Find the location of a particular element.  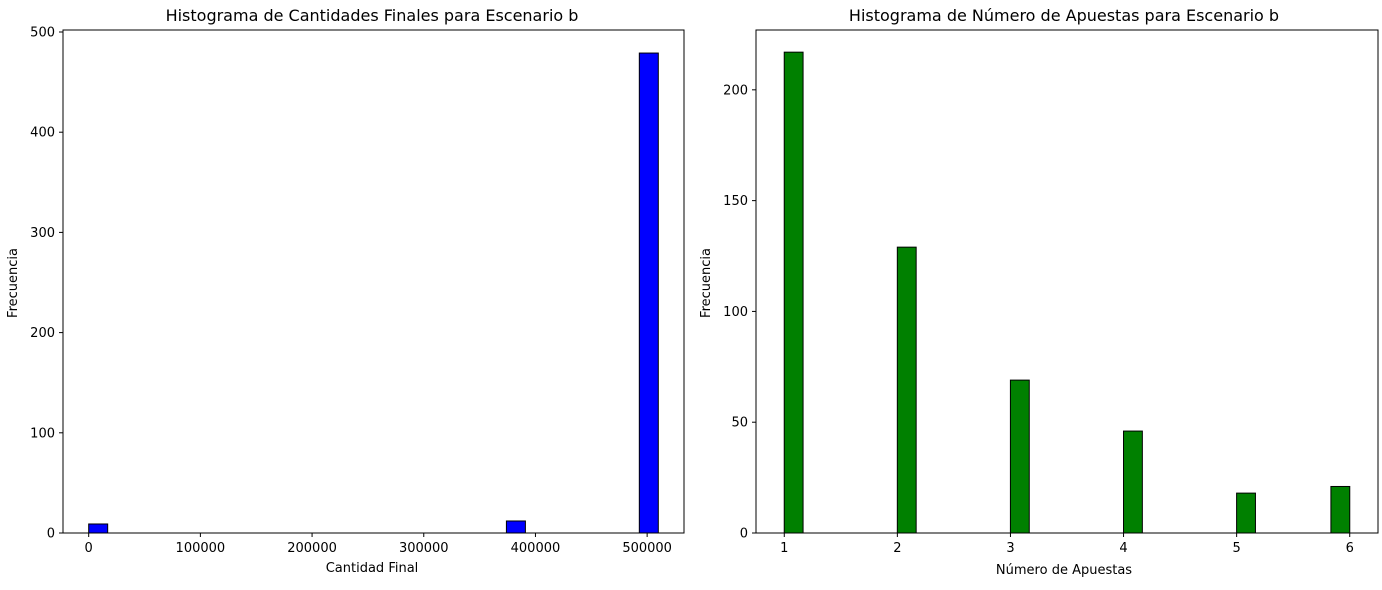

x-tick-label: 3 is located at coordinates (1010, 548).